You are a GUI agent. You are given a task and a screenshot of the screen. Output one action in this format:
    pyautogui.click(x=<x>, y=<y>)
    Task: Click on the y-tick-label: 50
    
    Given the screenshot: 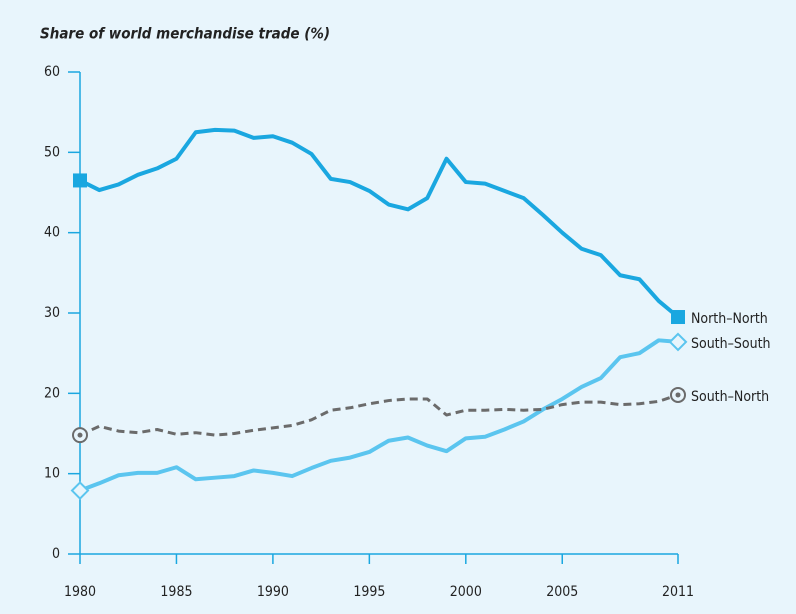 What is the action you would take?
    pyautogui.click(x=52, y=152)
    